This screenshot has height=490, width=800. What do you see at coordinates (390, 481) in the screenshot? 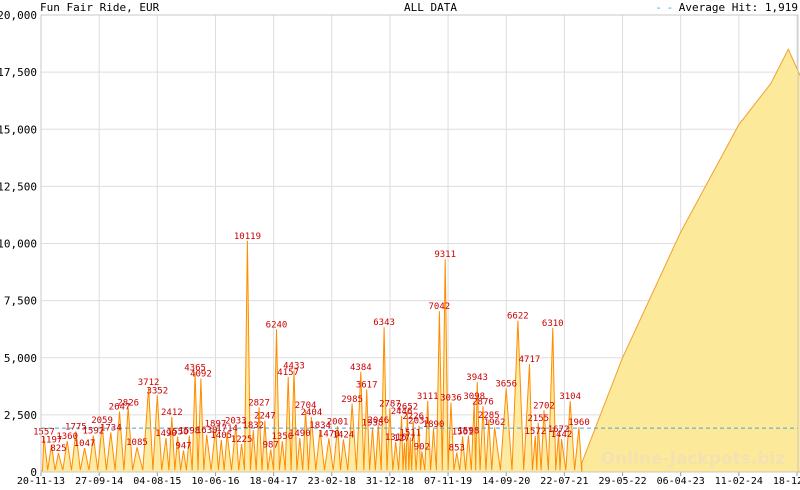
I see `x-tick-label: 31-12-18` at bounding box center [390, 481].